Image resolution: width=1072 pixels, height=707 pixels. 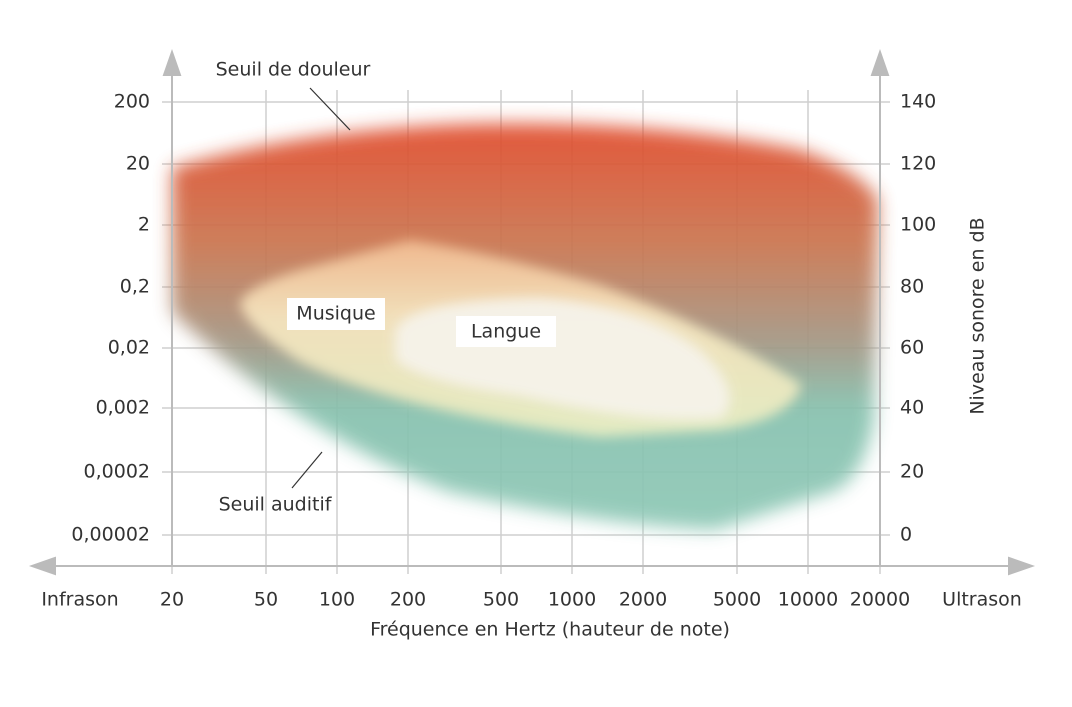 I want to click on y2-tick-label: 100, so click(x=918, y=225).